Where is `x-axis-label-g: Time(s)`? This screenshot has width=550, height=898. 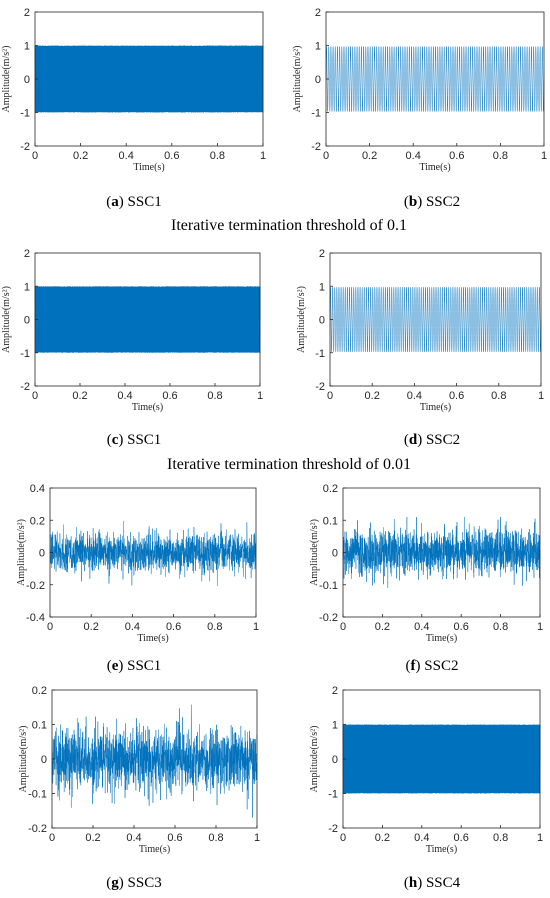 x-axis-label-g: Time(s) is located at coordinates (154, 849).